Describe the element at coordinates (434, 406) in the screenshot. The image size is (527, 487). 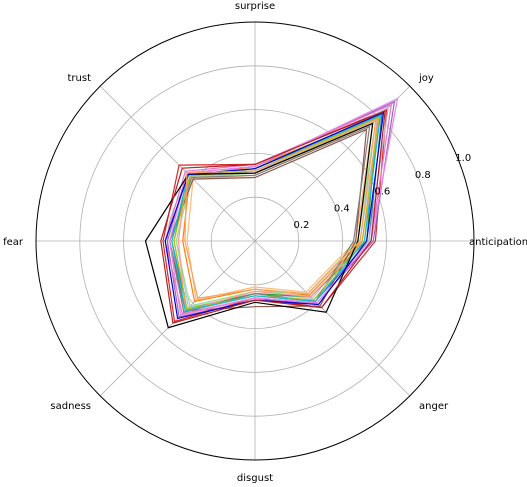
I see `axis-label-anger: anger` at that location.